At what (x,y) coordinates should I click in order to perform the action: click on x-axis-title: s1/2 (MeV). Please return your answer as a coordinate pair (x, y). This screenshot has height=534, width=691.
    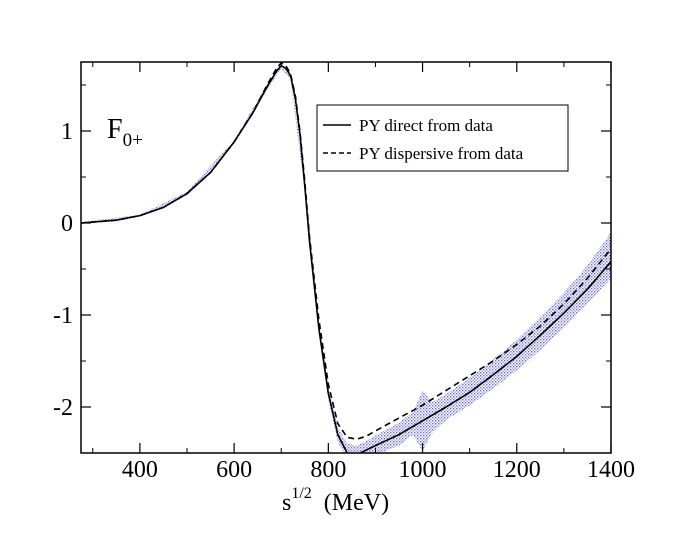
    Looking at the image, I should click on (335, 500).